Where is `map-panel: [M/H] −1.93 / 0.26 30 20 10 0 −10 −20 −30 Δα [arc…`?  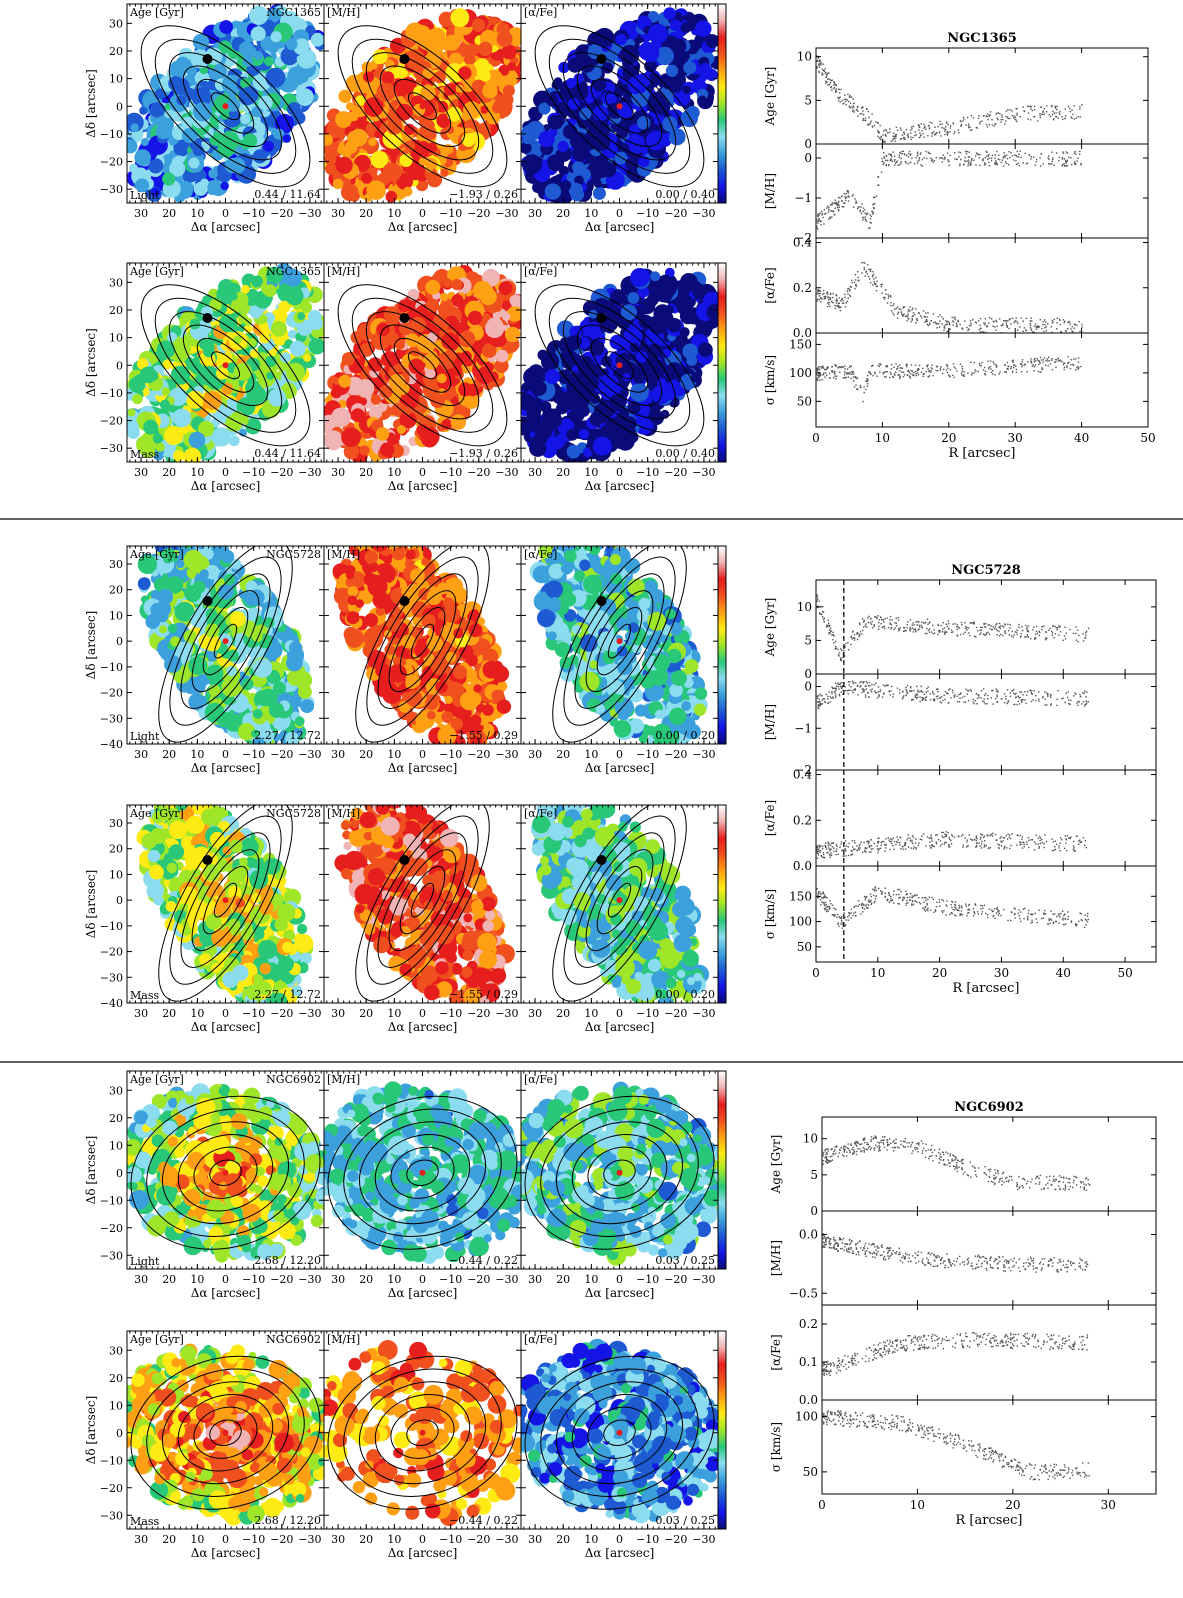
map-panel: [M/H] −1.93 / 0.26 30 20 10 0 −10 −20 −30 Δα [arc… is located at coordinates (422, 377).